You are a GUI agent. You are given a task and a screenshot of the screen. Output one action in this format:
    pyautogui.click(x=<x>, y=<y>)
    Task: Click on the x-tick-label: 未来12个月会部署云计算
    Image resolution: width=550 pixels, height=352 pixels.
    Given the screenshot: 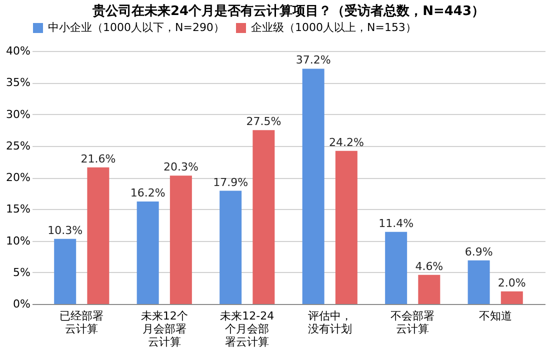 What is the action you would take?
    pyautogui.click(x=164, y=329)
    